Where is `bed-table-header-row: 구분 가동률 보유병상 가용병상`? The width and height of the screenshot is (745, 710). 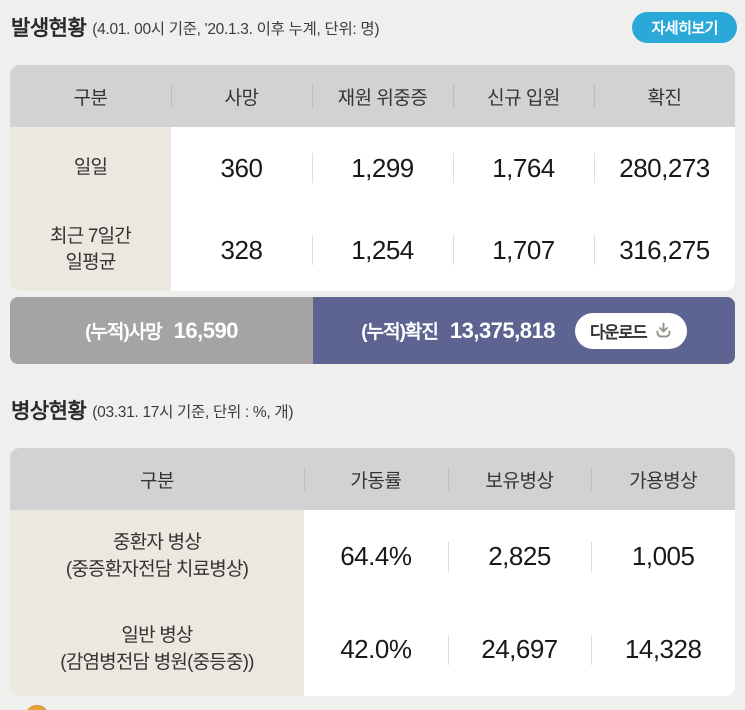 bed-table-header-row: 구분 가동률 보유병상 가용병상 is located at coordinates (372, 479).